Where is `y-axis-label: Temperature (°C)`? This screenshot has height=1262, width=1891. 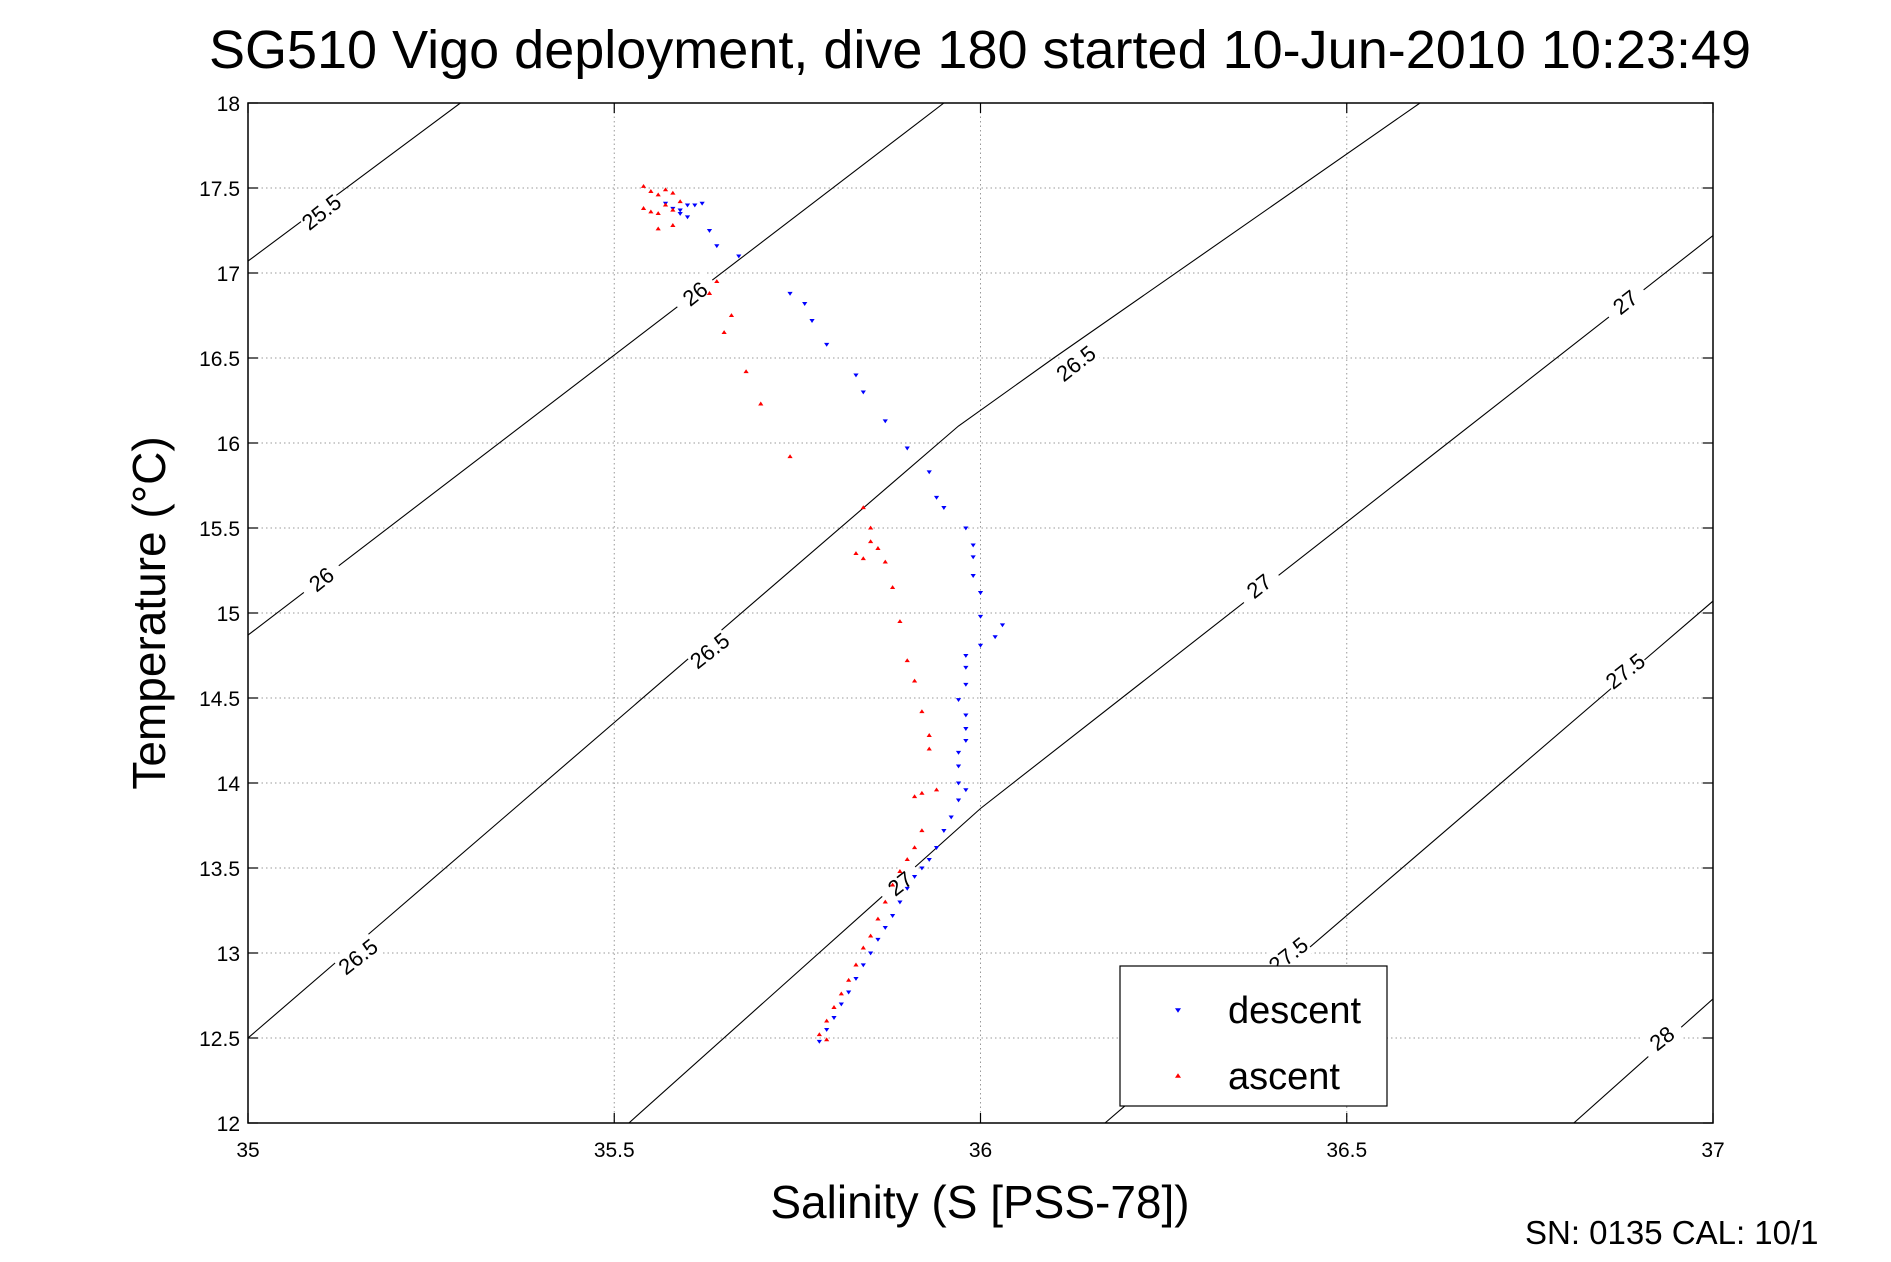 y-axis-label: Temperature (°C) is located at coordinates (149, 612).